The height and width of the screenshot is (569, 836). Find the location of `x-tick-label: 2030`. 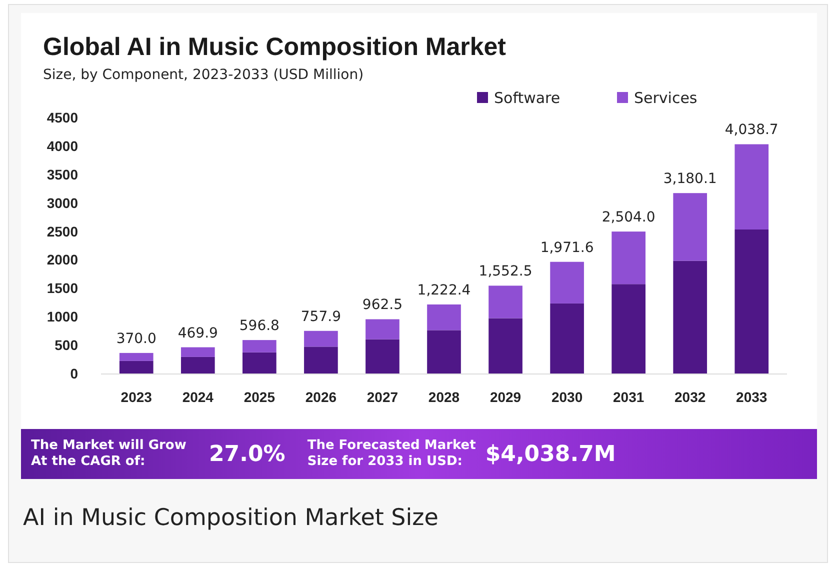

x-tick-label: 2030 is located at coordinates (567, 396).